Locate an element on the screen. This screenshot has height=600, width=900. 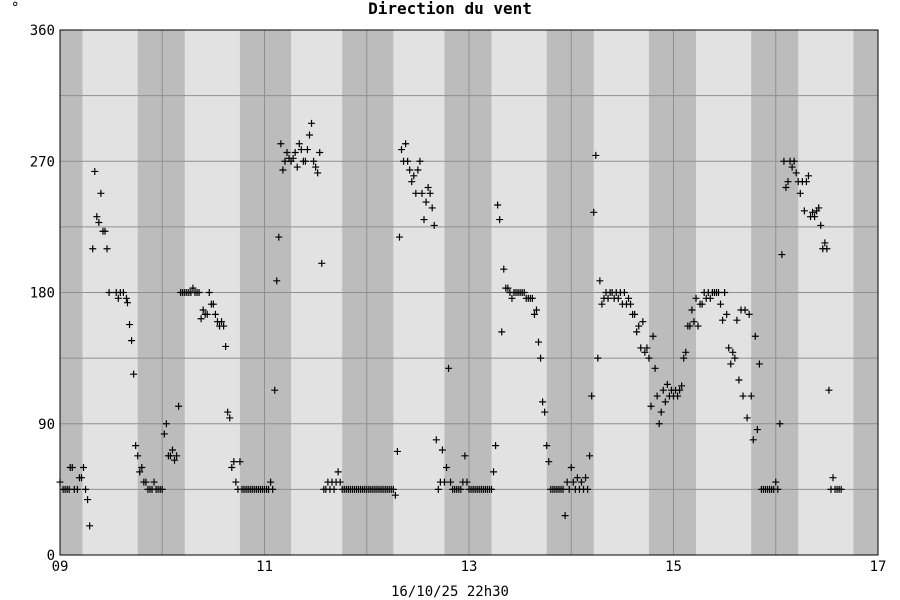
y-tick-label: 180 is located at coordinates (42, 294).